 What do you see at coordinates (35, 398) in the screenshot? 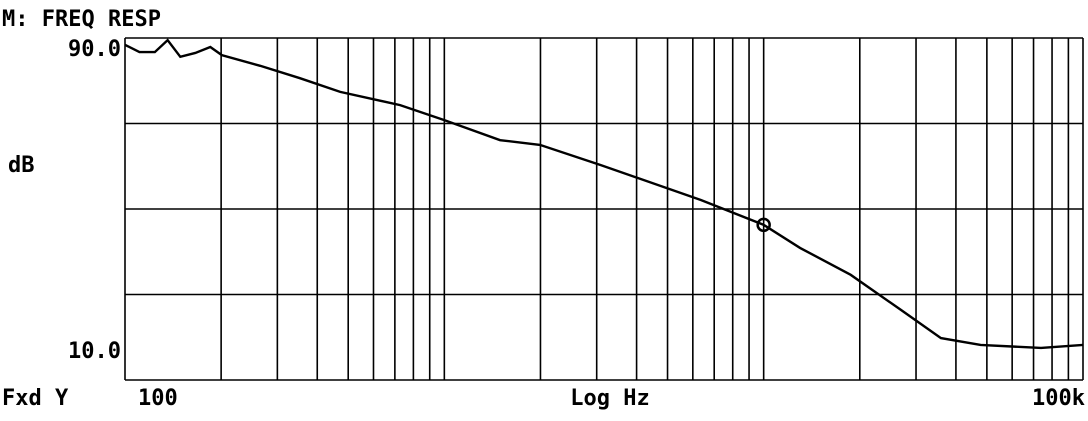
I see `y-scale-mode: Fxd Y` at bounding box center [35, 398].